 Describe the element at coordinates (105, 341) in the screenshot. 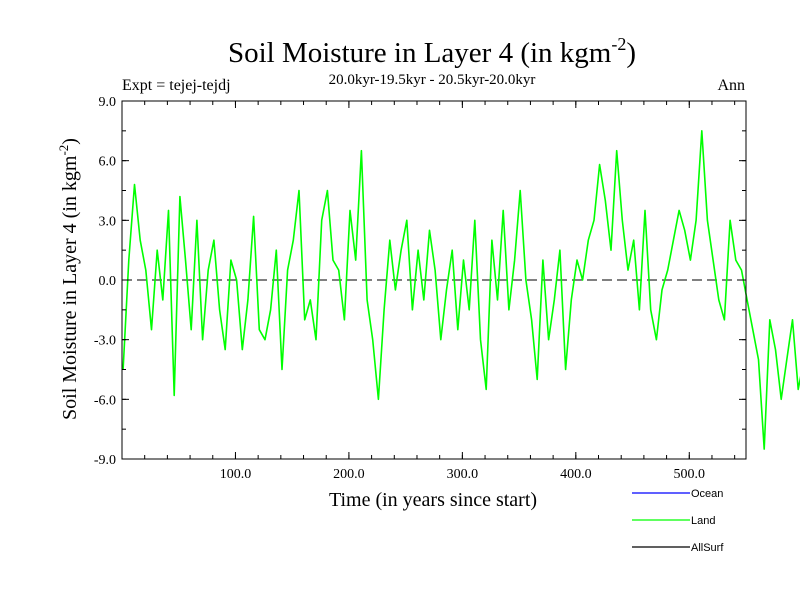

I see `y-tick-label: -3.0` at that location.